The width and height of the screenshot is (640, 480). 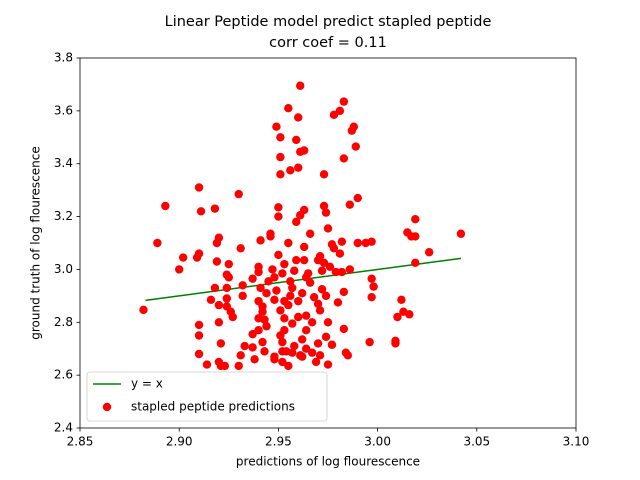 I want to click on x-tick-label: 3.00, so click(x=377, y=442).